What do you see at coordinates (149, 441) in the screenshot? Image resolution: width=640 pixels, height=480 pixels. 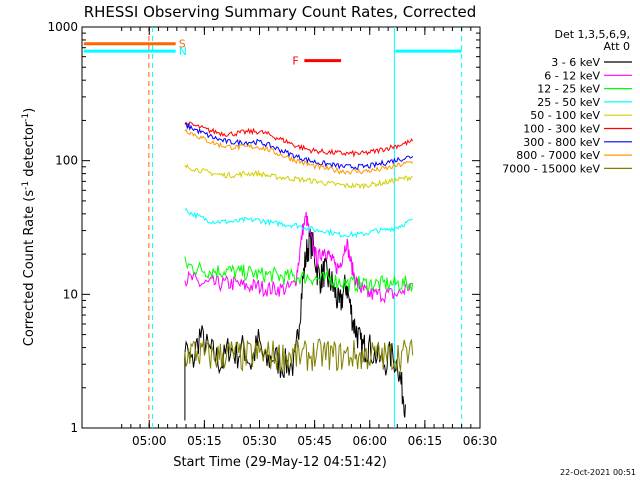 I see `x-tick-label: 05:00` at bounding box center [149, 441].